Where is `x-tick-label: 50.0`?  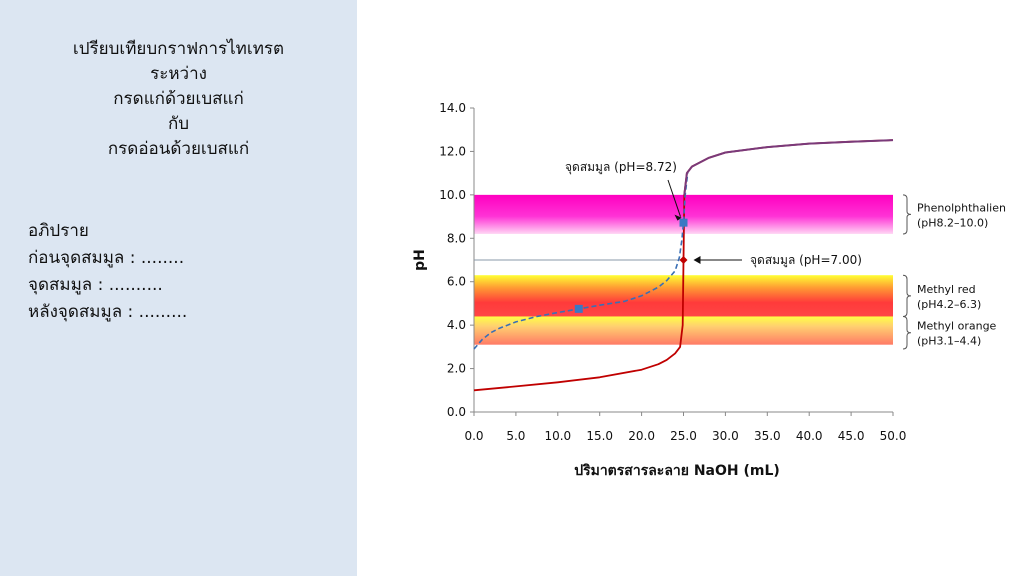 x-tick-label: 50.0 is located at coordinates (893, 436).